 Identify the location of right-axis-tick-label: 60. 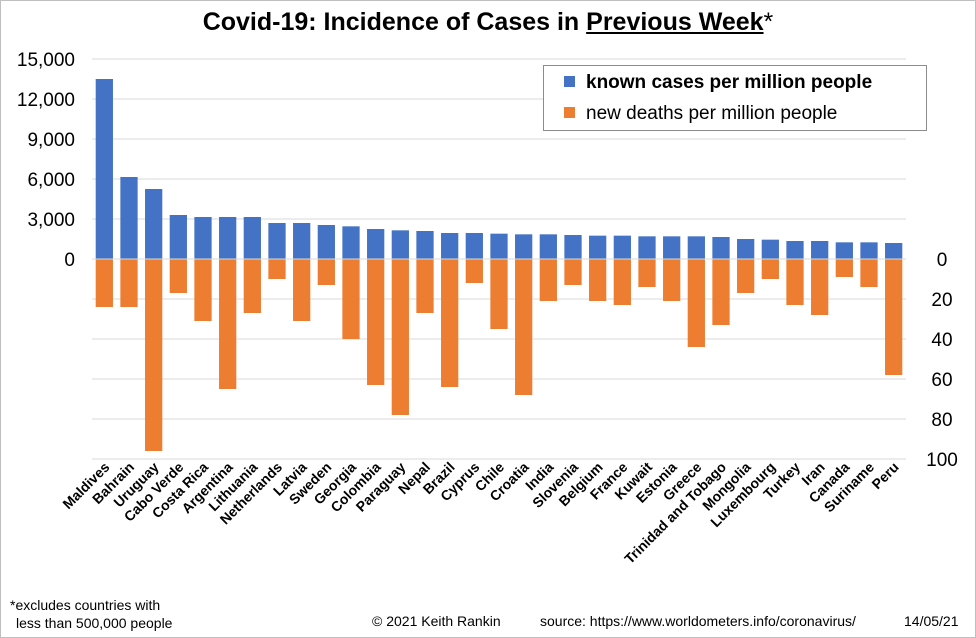
(941, 380).